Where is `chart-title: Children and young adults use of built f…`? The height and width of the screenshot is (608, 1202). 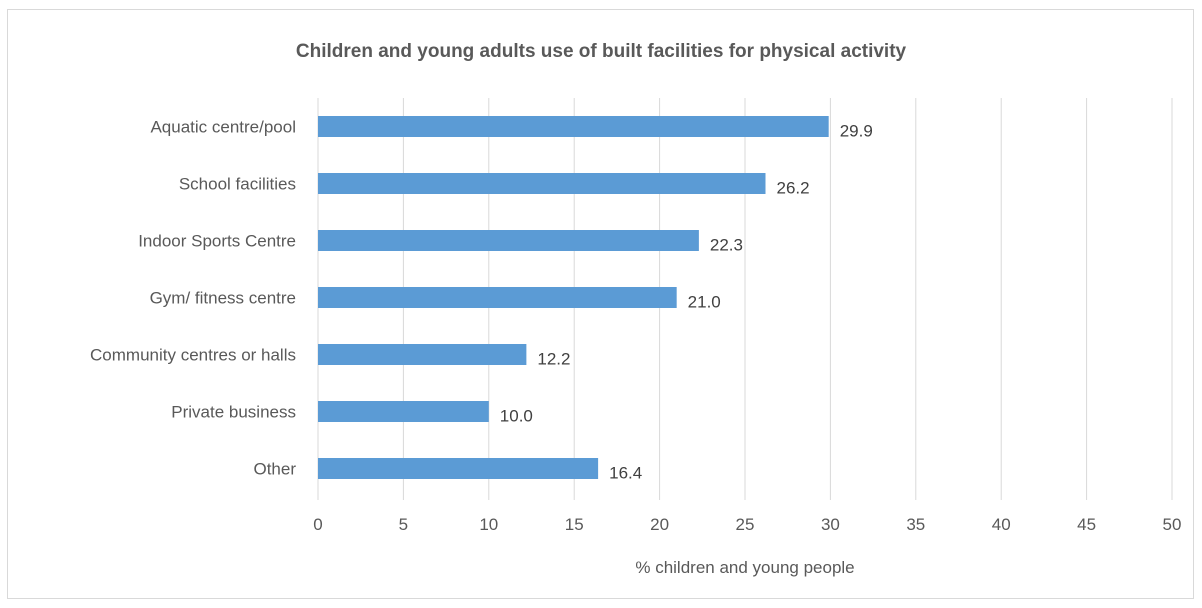
chart-title: Children and young adults use of built f… is located at coordinates (601, 51).